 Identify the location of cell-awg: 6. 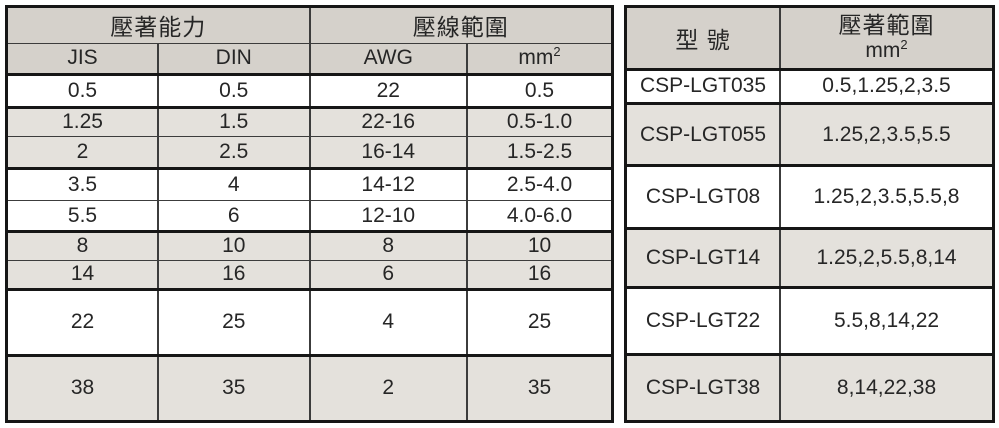
(388, 275).